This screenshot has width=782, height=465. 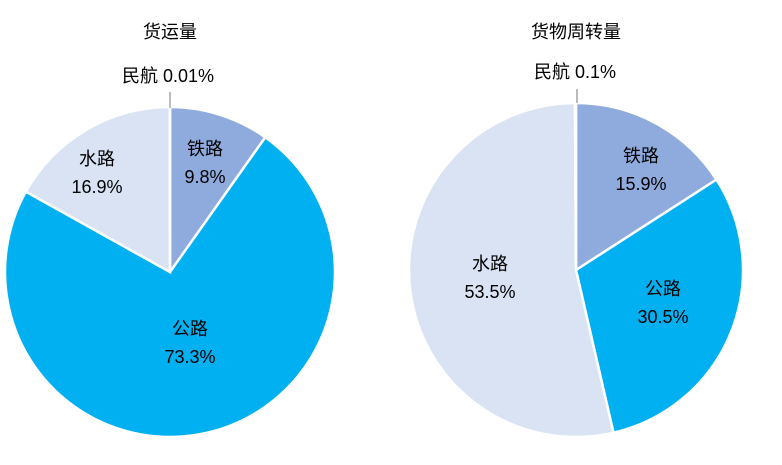 I want to click on chart-title: 货运量, so click(x=170, y=32).